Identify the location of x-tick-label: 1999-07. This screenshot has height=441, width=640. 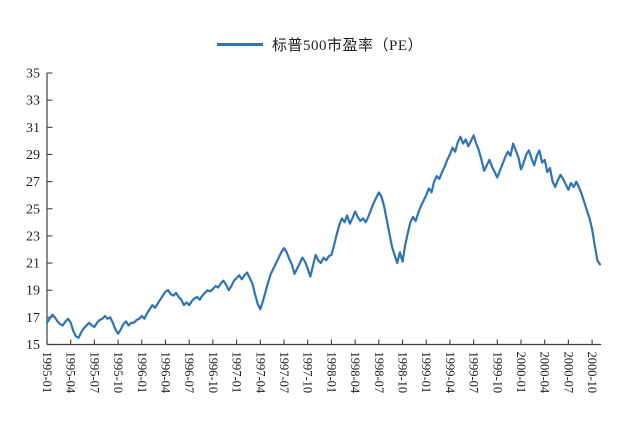
(474, 373).